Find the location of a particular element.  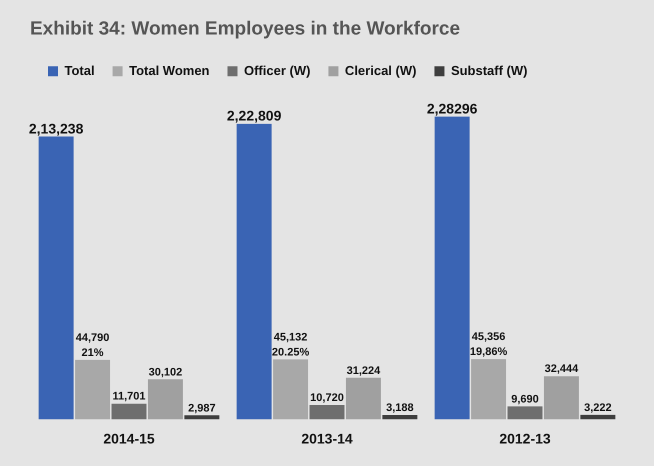

data-label: 44,790 21% is located at coordinates (93, 345).